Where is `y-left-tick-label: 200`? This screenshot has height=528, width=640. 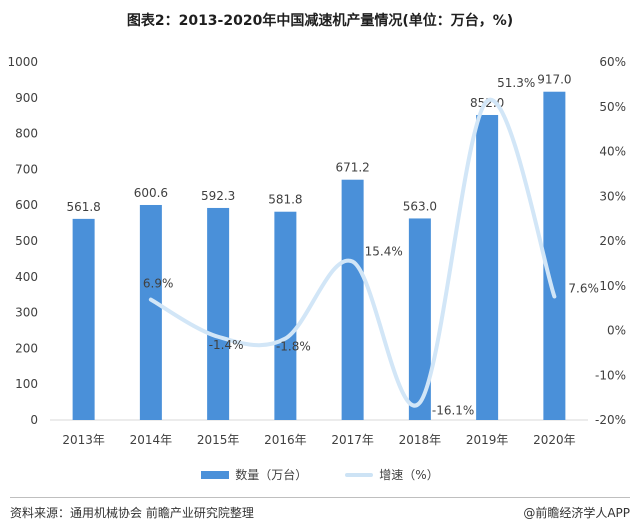
y-left-tick-label: 200 is located at coordinates (26, 348).